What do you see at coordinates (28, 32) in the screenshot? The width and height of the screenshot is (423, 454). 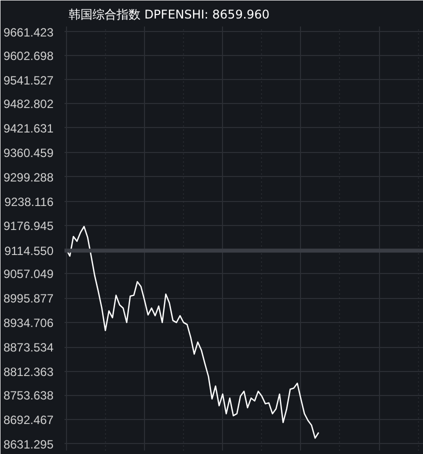 I see `y-tick-label: 9661.423` at bounding box center [28, 32].